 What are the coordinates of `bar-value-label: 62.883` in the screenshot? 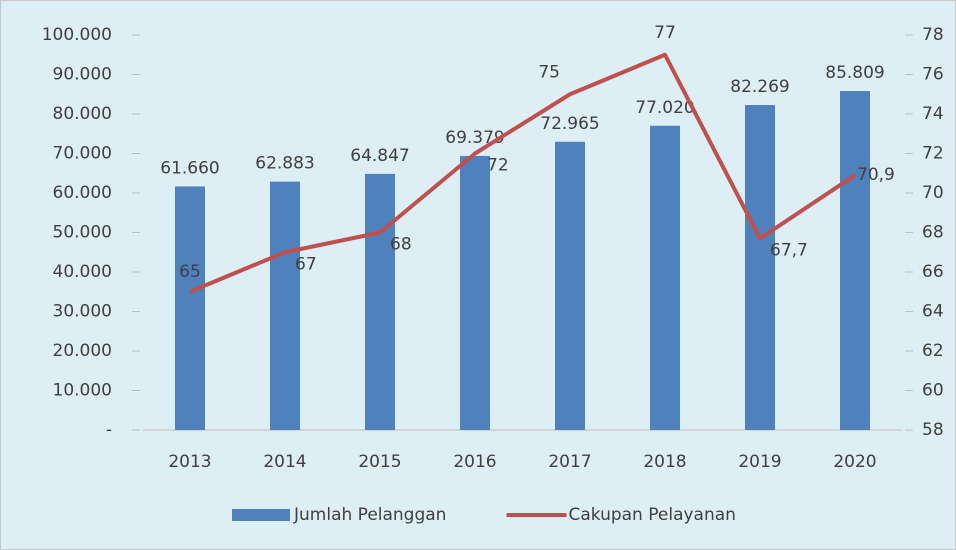 It's located at (284, 164).